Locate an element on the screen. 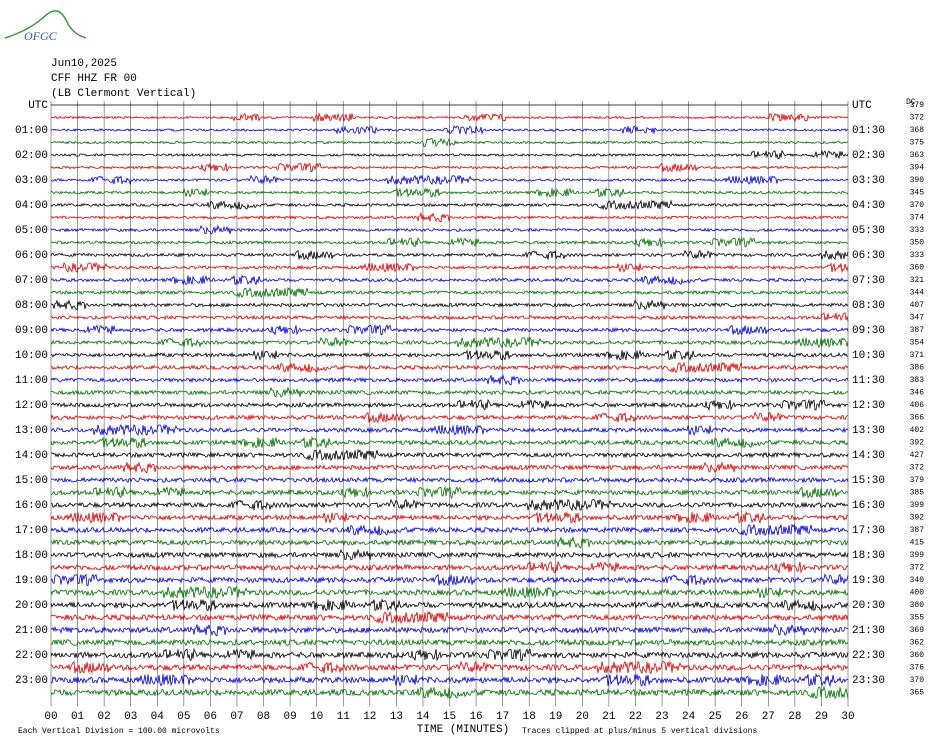  left-time-label: 06:00 is located at coordinates (31, 256).